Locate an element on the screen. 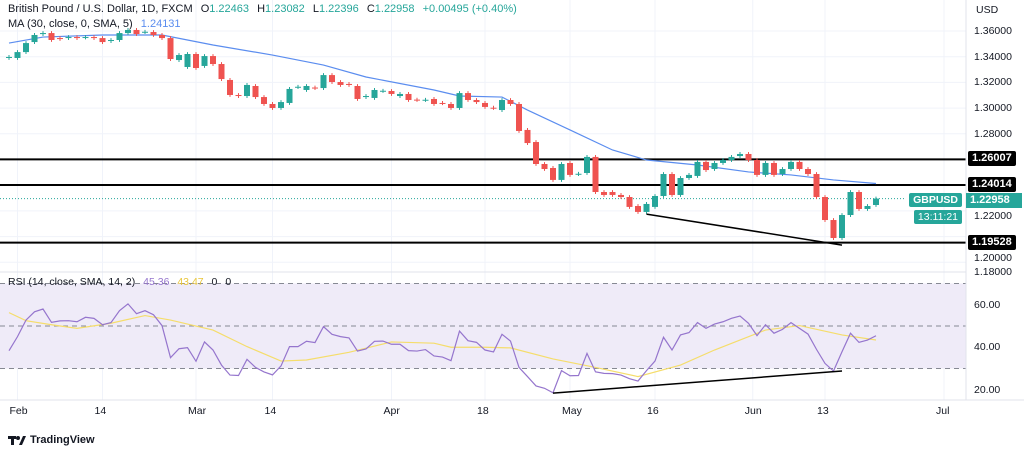 The height and width of the screenshot is (455, 1024). tradingview-logo: TradingView is located at coordinates (51, 440).